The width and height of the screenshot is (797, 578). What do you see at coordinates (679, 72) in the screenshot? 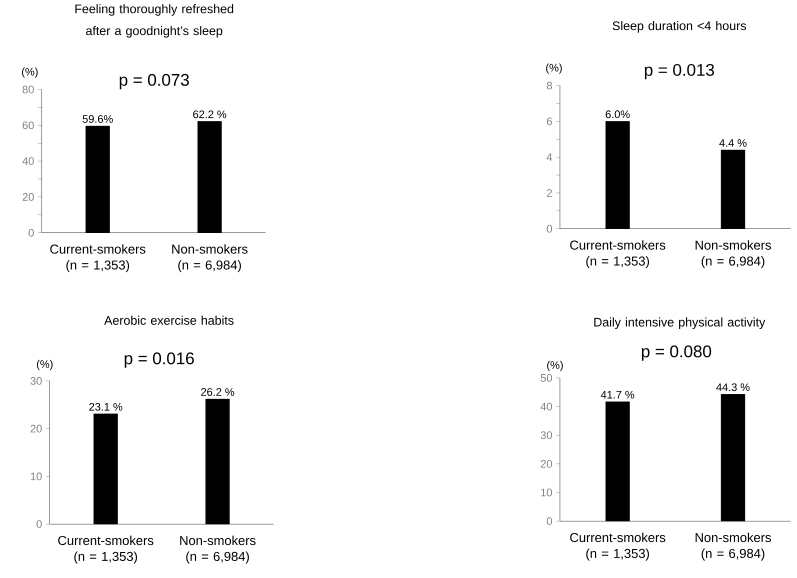
I see `text: p = 0.013` at bounding box center [679, 72].